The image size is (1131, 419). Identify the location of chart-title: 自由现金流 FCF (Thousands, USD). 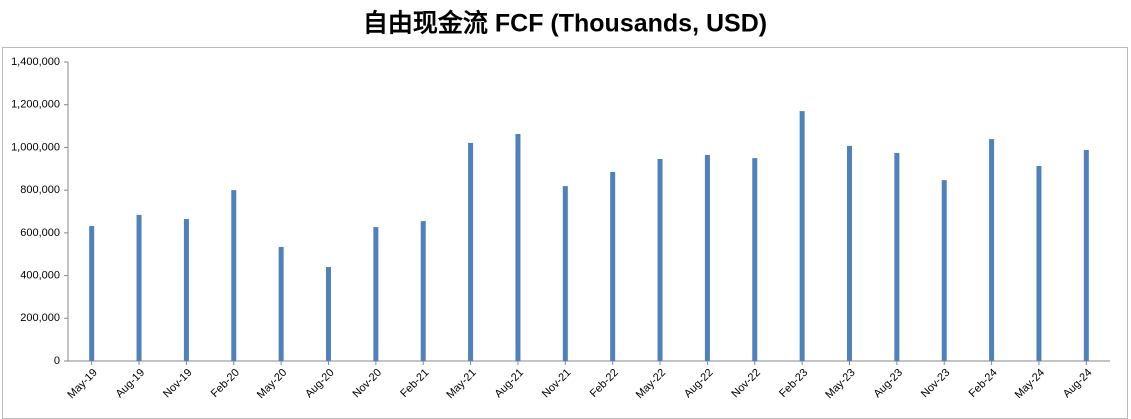
(565, 23).